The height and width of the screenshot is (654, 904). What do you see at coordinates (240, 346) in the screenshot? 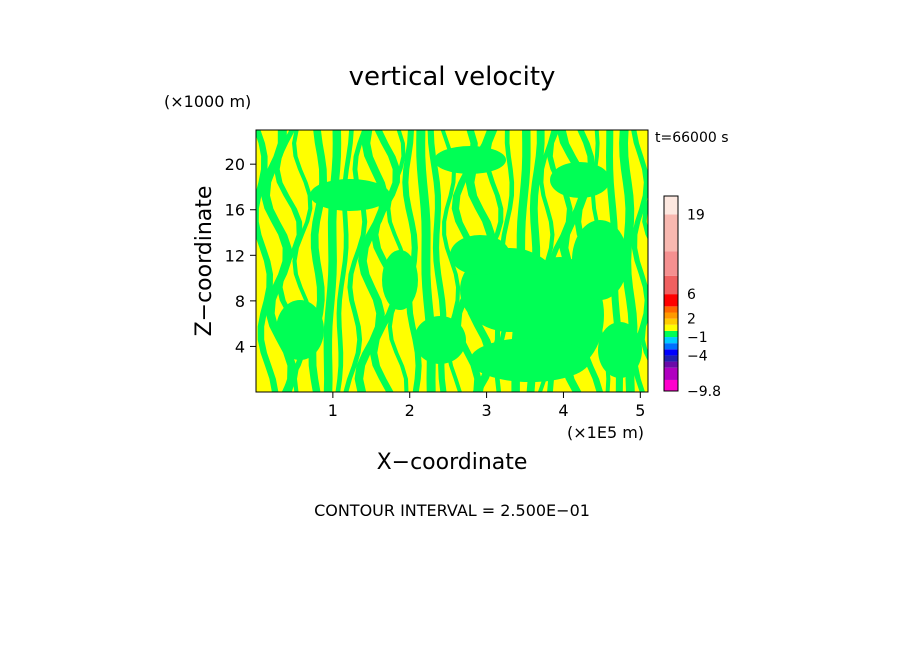
I see `z-tick-label: 4` at bounding box center [240, 346].